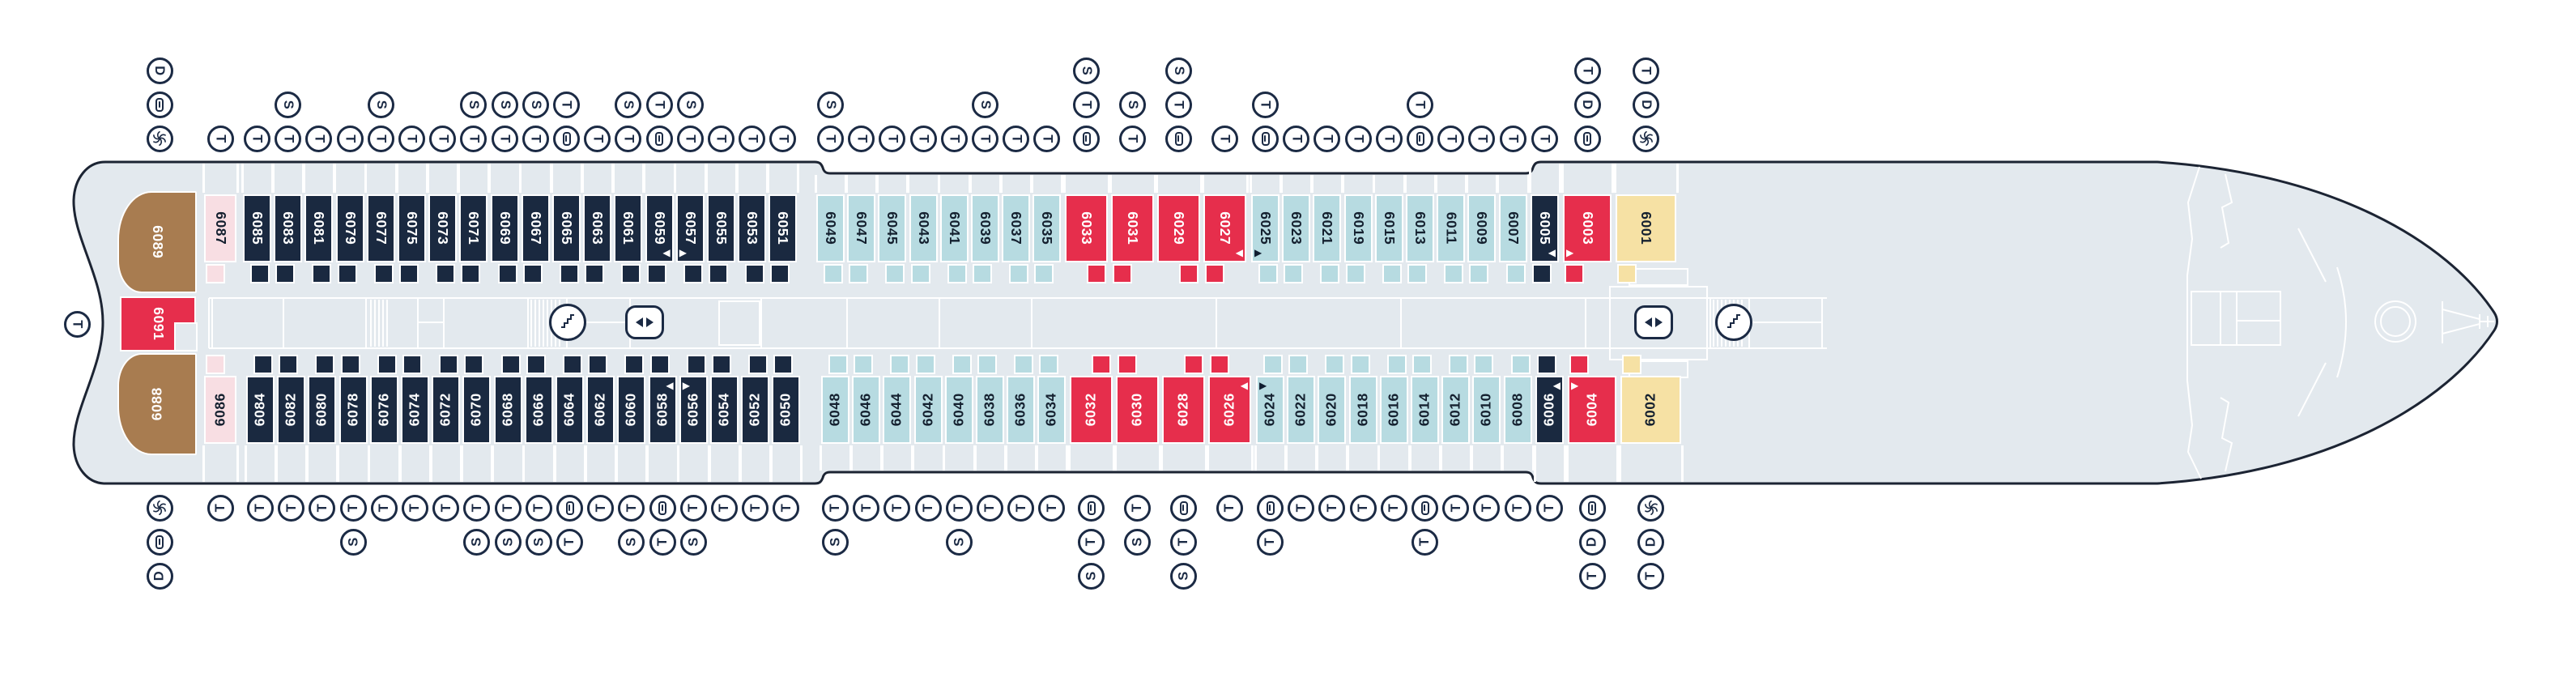 The height and width of the screenshot is (673, 2576). Describe the element at coordinates (752, 228) in the screenshot. I see `cabin-6053: 6053` at that location.